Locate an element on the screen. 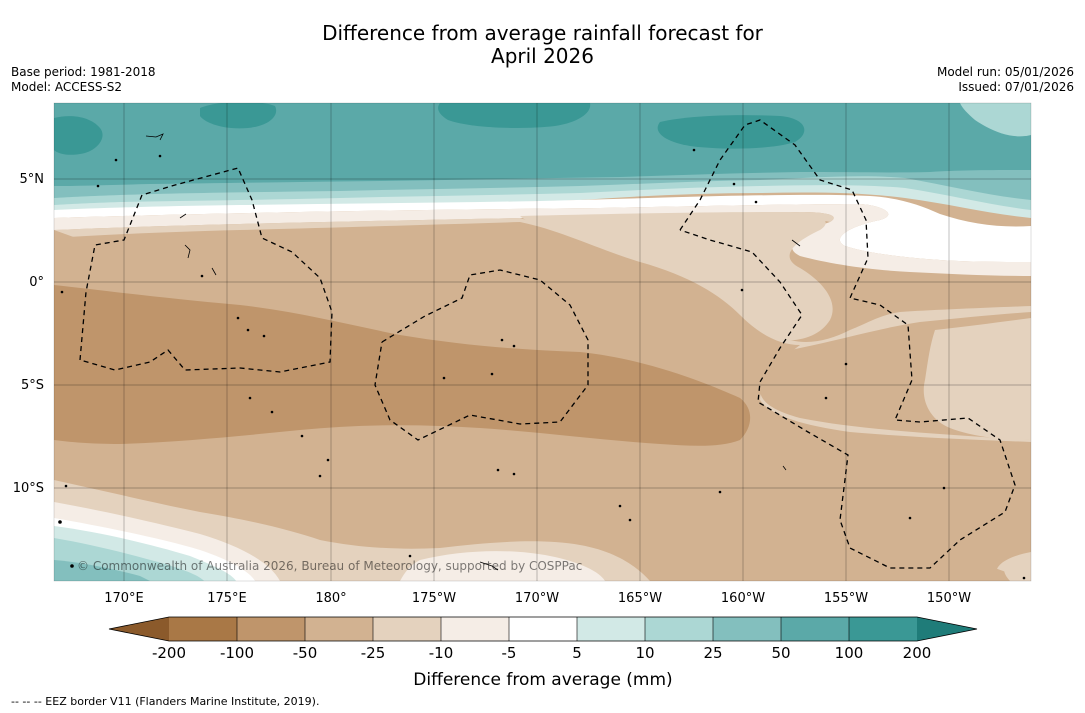  colorbar-extend-low is located at coordinates (139, 629).